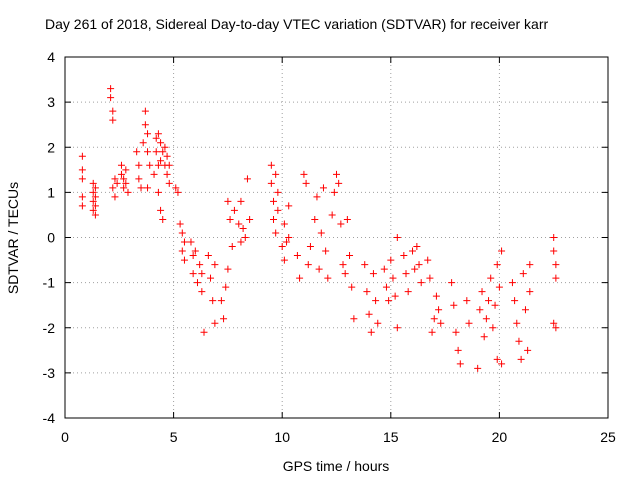 This screenshot has width=640, height=480. Describe the element at coordinates (282, 437) in the screenshot. I see `x-tick-label: 10` at that location.